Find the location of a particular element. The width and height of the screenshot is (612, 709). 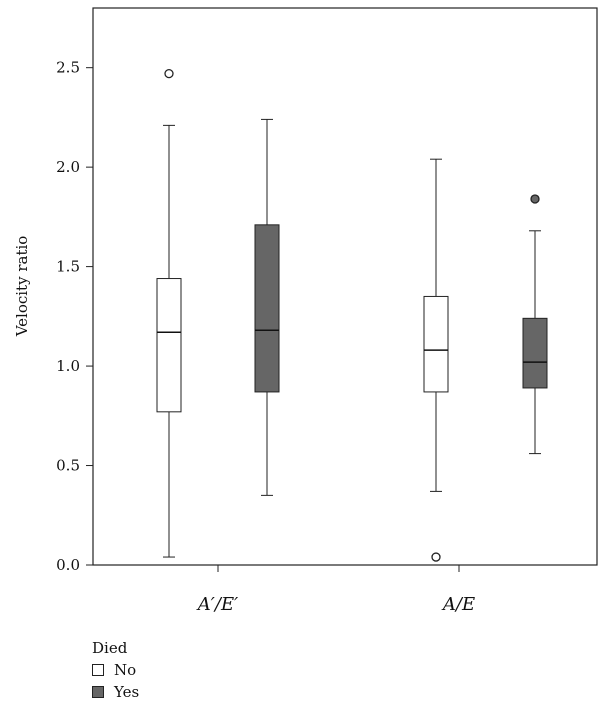

y-axis: 0.0 0.5 1.0 1.5 2.0 2.5 is located at coordinates (74, 316).